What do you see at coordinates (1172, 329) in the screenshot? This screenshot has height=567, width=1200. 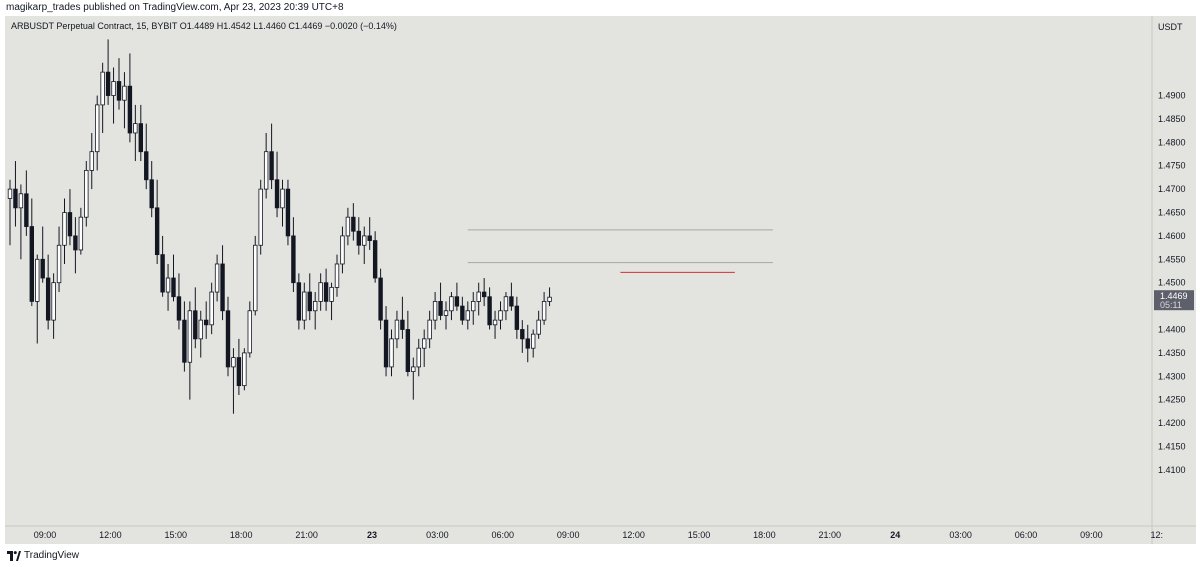 I see `price-tick-6: 1.4400` at bounding box center [1172, 329].